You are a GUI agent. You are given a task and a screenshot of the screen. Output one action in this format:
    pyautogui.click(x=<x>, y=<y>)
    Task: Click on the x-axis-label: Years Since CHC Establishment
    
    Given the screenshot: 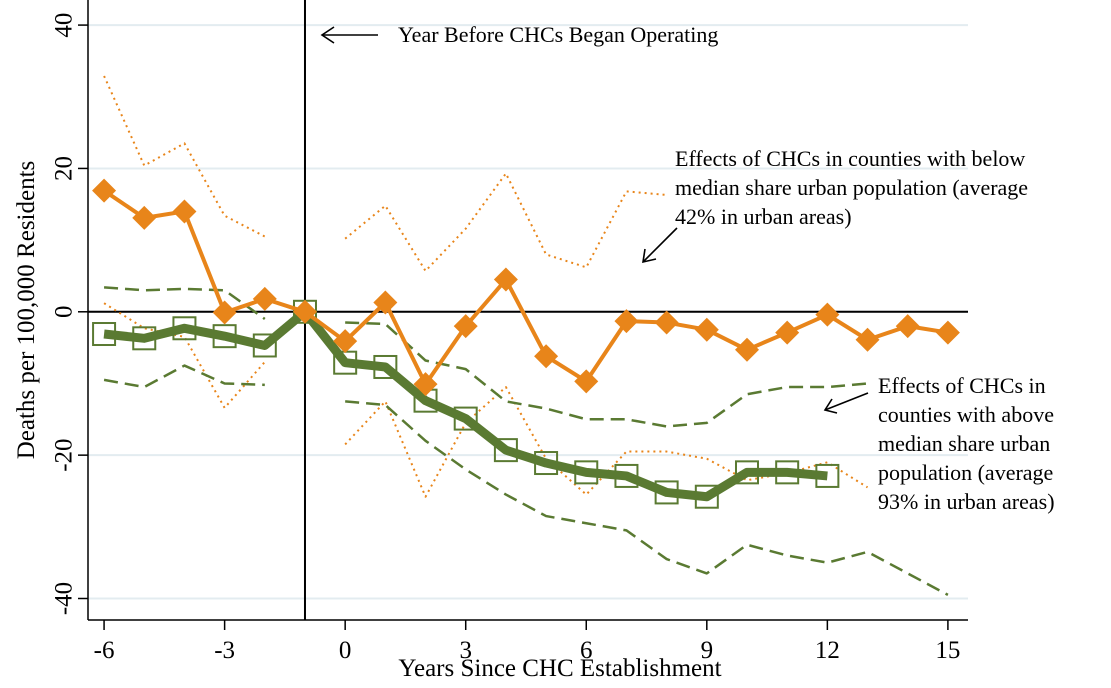 What is the action you would take?
    pyautogui.click(x=559, y=668)
    